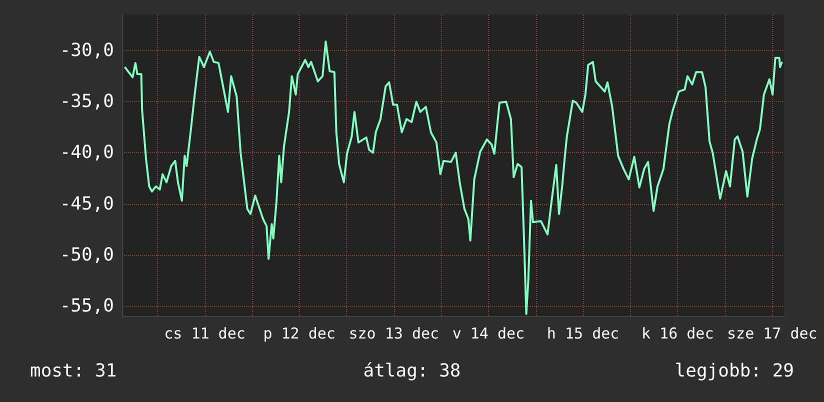 The height and width of the screenshot is (402, 824). Describe the element at coordinates (87, 305) in the screenshot. I see `y-tick-label: -55,0` at that location.